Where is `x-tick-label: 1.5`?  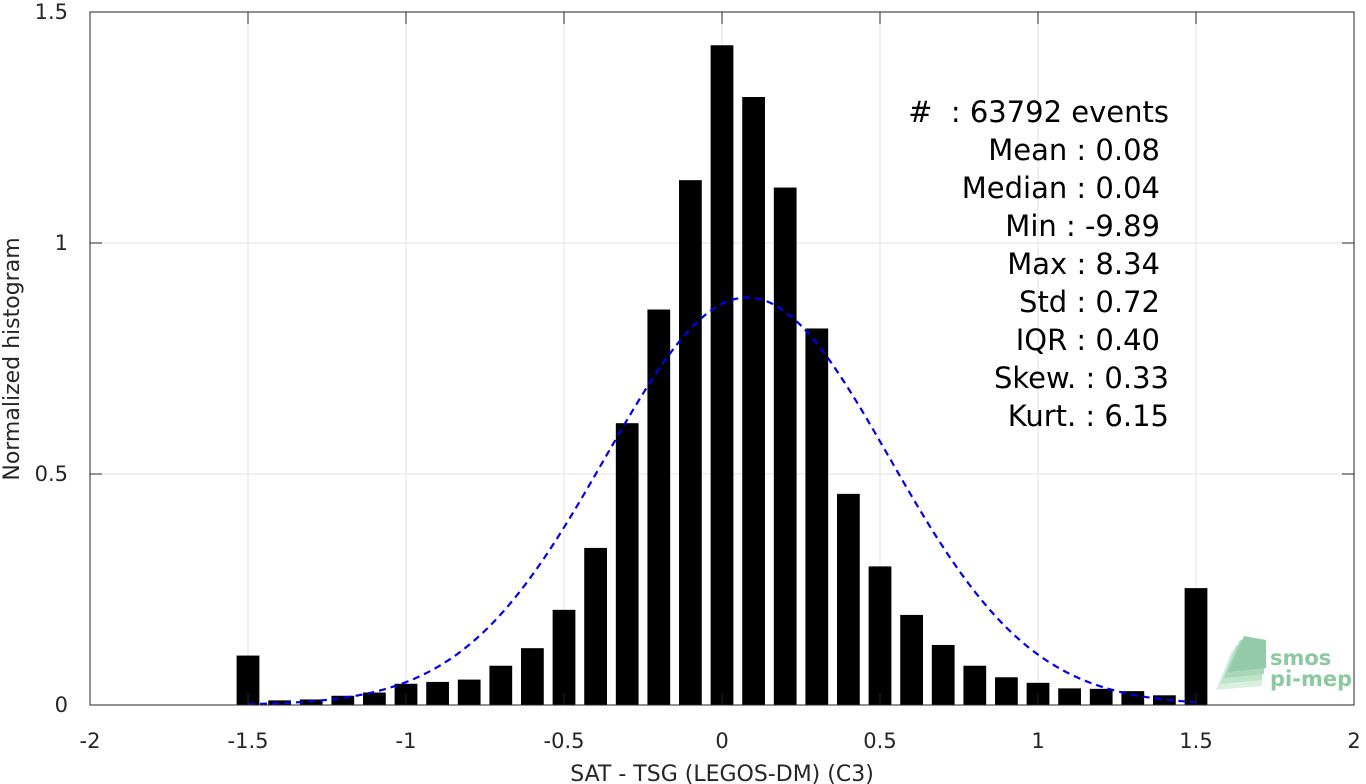 x-tick-label: 1.5 is located at coordinates (1195, 741).